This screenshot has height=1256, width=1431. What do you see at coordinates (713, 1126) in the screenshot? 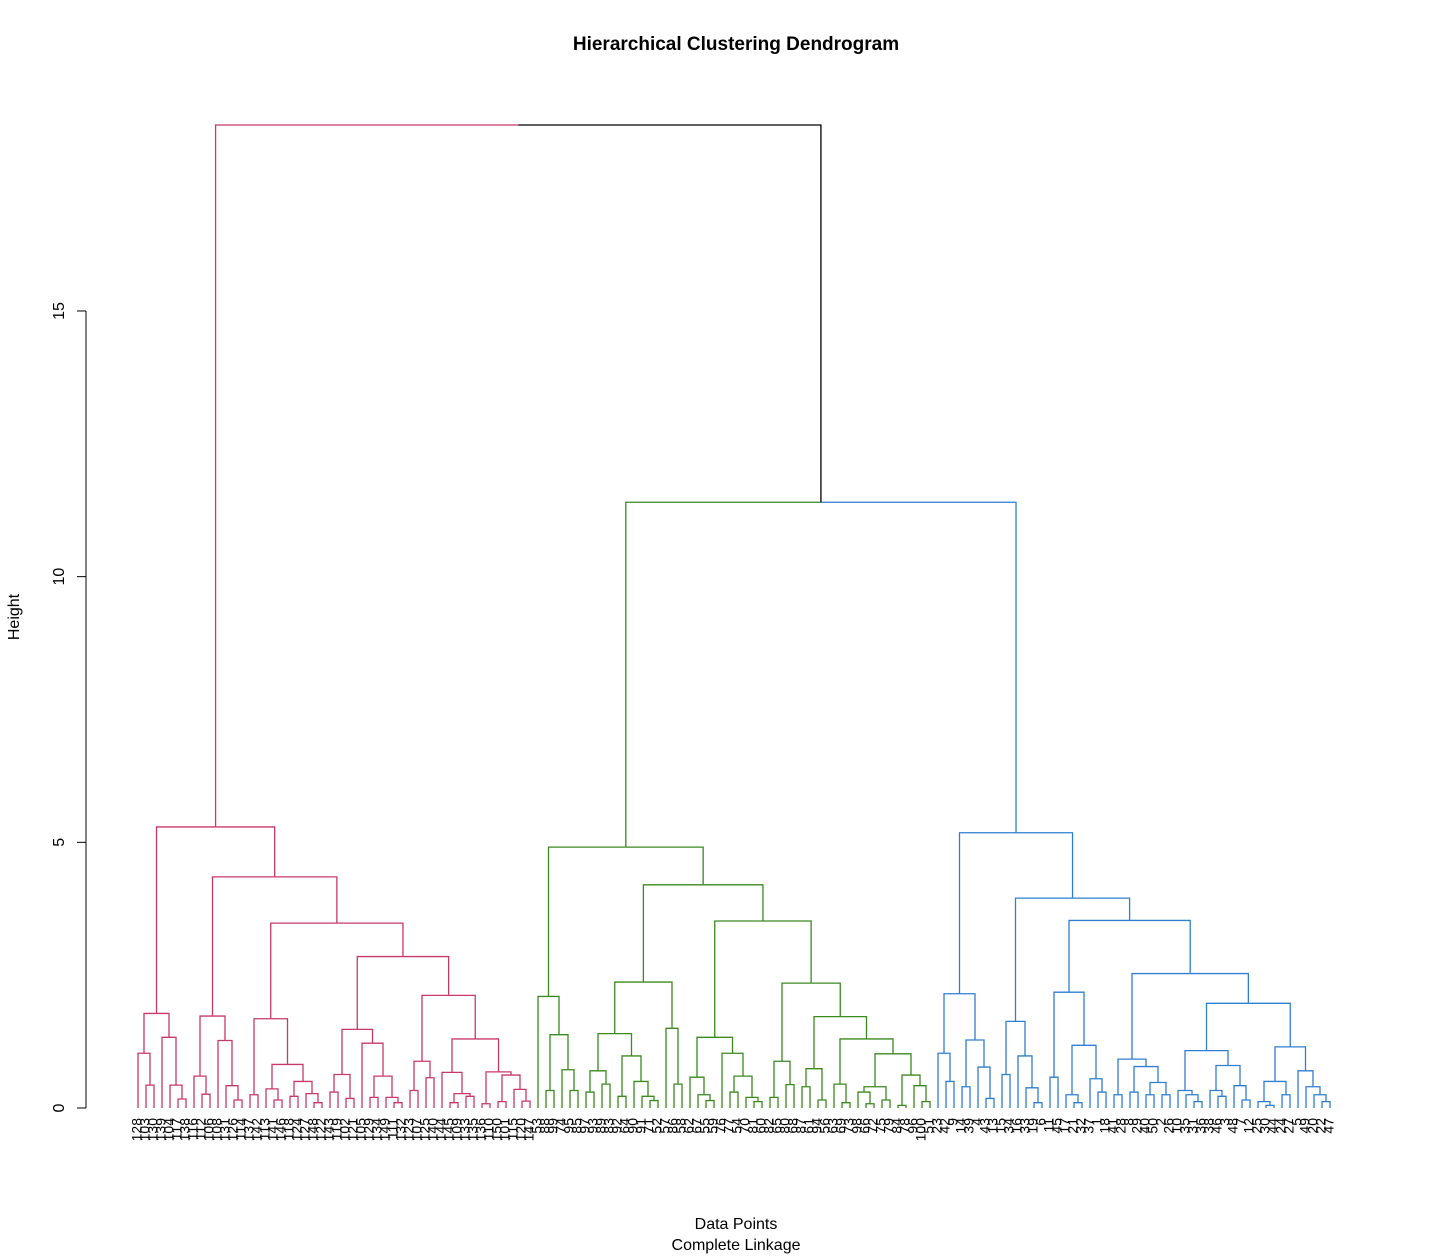
I see `leaf-label: 59` at bounding box center [713, 1126].